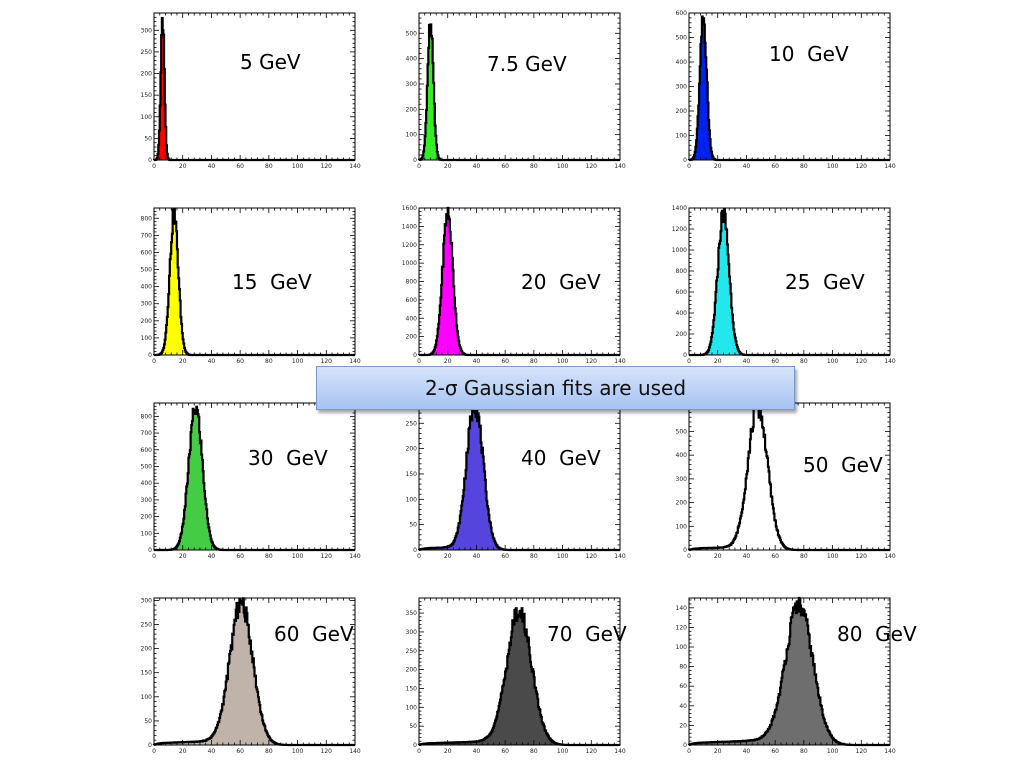 The height and width of the screenshot is (768, 1024). What do you see at coordinates (682, 87) in the screenshot?
I see `y-tick-label: 300` at bounding box center [682, 87].